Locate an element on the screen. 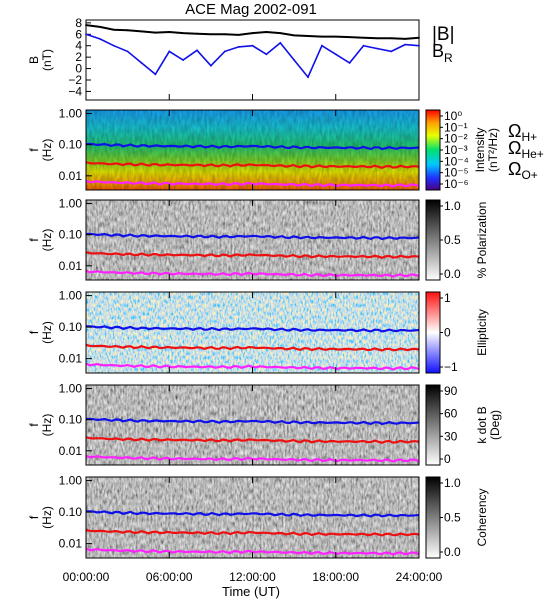 This screenshot has width=550, height=600. ellipticity-panel: 1.00 0.10 0.01 f(Hz) 1 0 −1 Ellipticity is located at coordinates (258, 331).